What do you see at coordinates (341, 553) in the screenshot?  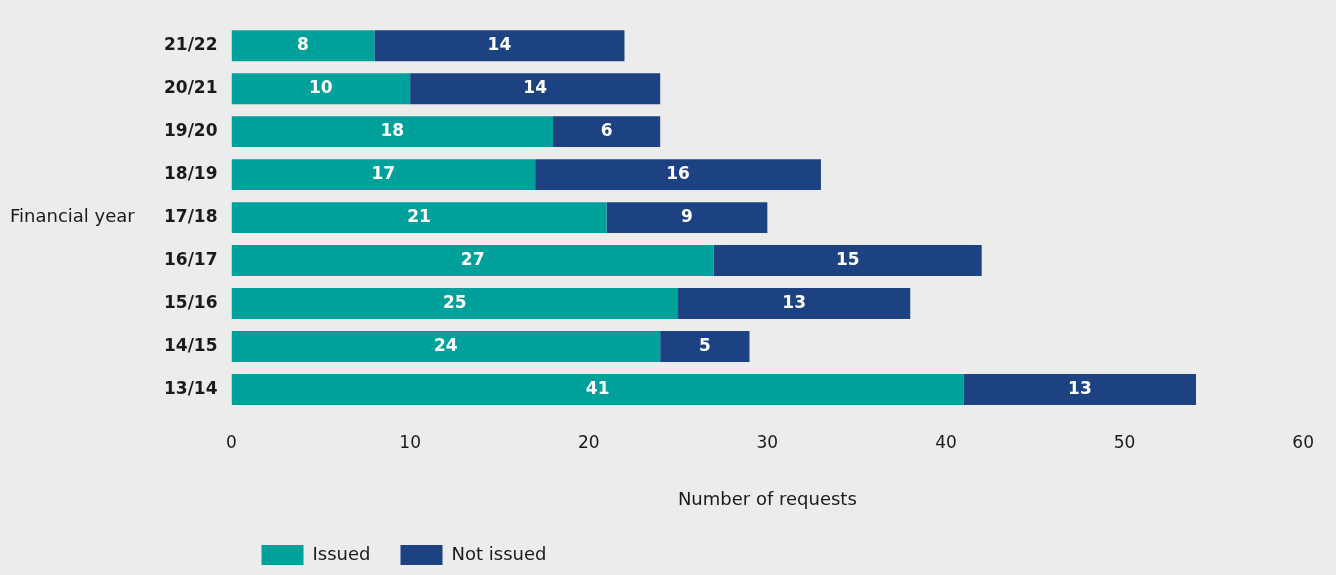 I see `legend-label: Issued` at bounding box center [341, 553].